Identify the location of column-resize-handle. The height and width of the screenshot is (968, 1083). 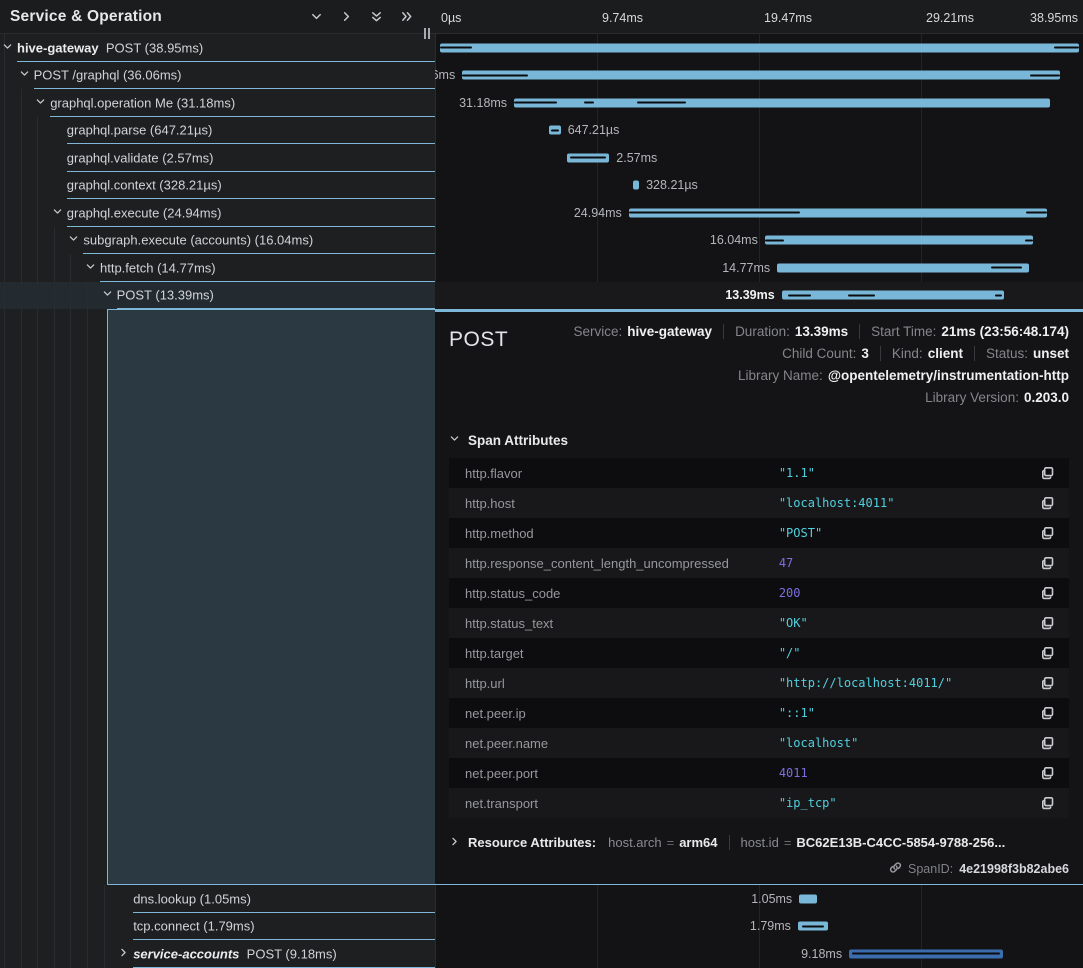
(427, 33).